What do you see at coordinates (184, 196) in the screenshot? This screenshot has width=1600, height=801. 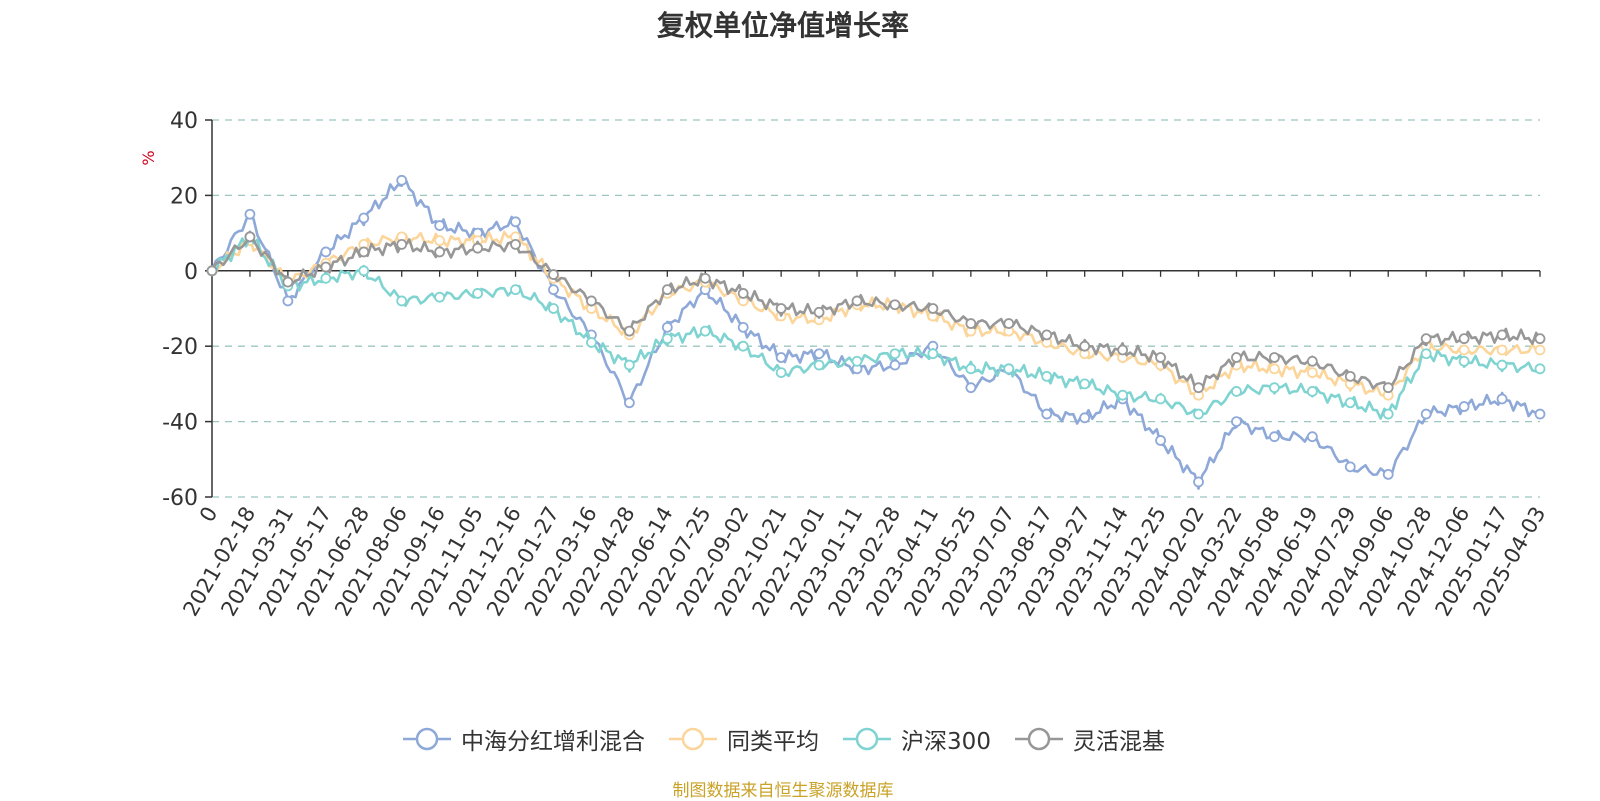 I see `y-tick-label: 20` at bounding box center [184, 196].